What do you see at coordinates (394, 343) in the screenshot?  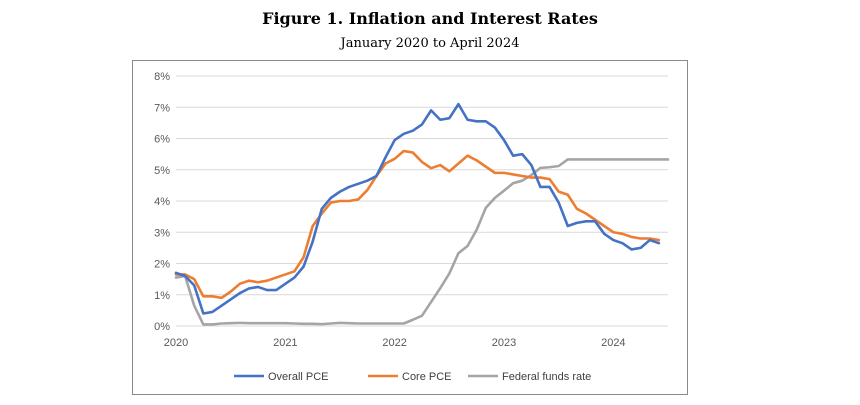 I see `x-tick-label: 2022` at bounding box center [394, 343].